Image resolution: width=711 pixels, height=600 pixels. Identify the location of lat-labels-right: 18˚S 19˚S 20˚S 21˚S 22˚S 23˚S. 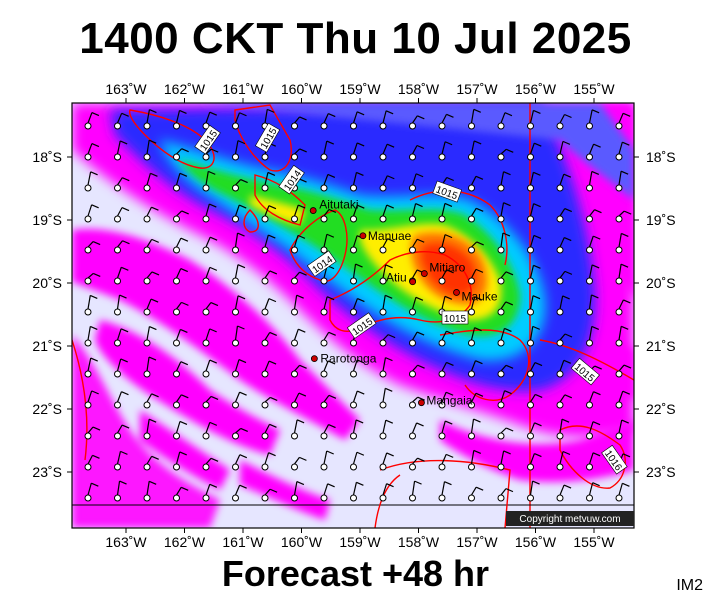
(661, 314).